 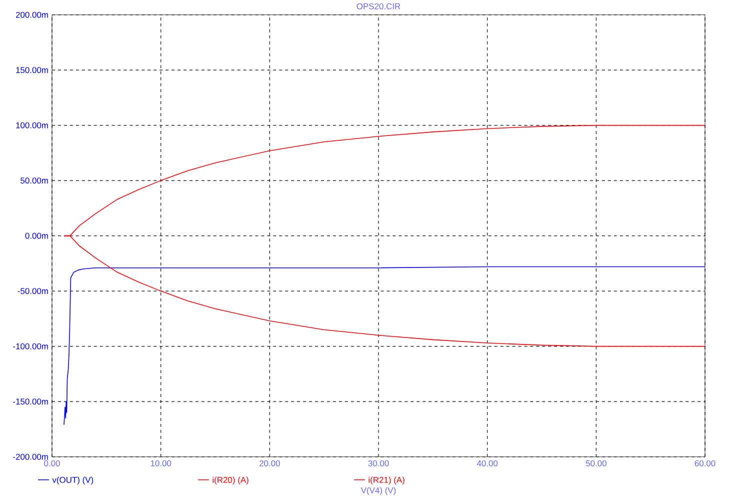 What do you see at coordinates (230, 480) in the screenshot?
I see `legend-label: i(R20) (A)` at bounding box center [230, 480].